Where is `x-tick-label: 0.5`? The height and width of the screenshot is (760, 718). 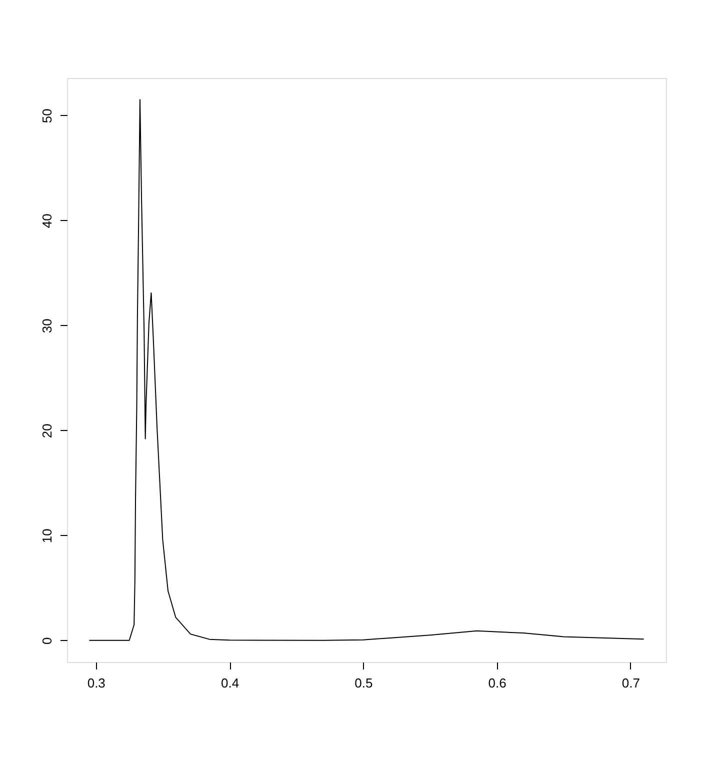
x-tick-label: 0.5 is located at coordinates (363, 683).